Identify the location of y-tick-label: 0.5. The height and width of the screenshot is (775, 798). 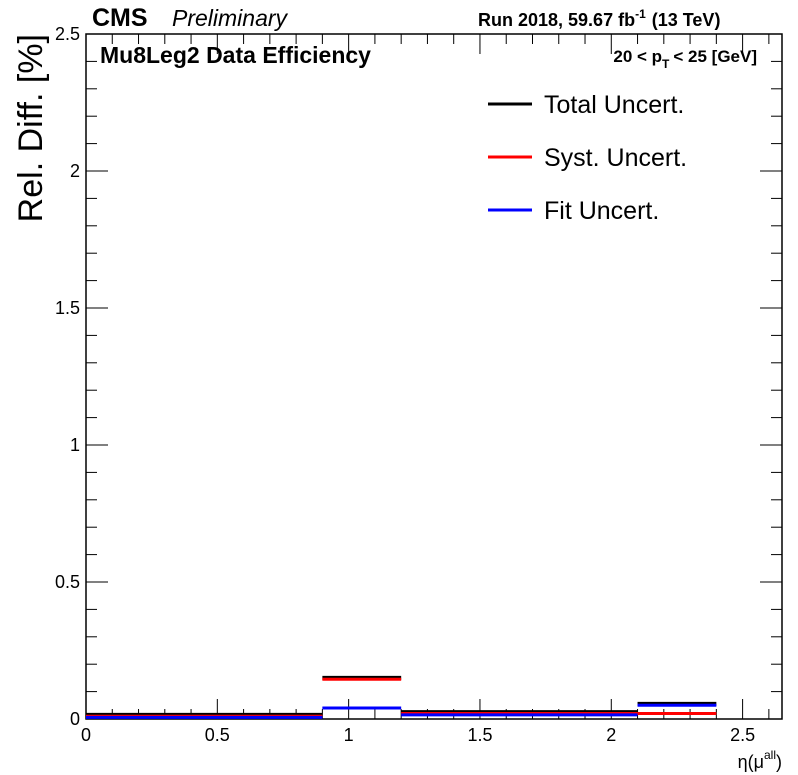
(67, 582).